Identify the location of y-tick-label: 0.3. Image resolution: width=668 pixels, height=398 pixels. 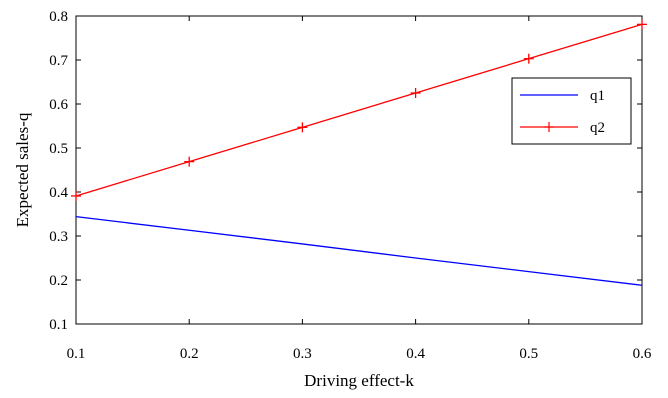
(58, 237).